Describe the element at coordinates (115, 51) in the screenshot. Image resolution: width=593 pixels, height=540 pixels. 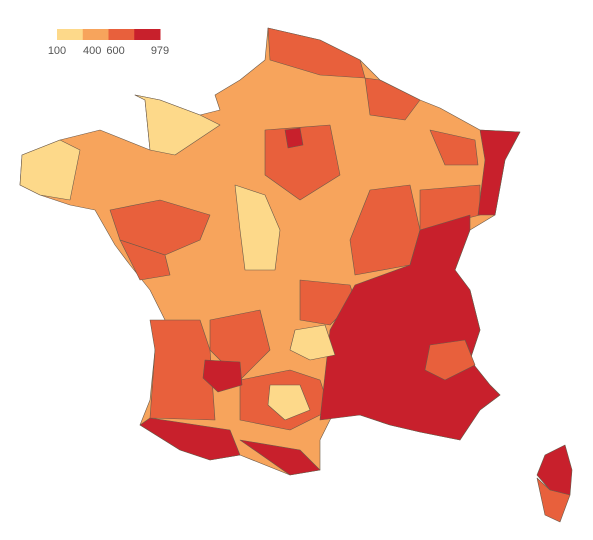
I see `legend-tick-label: 600` at that location.